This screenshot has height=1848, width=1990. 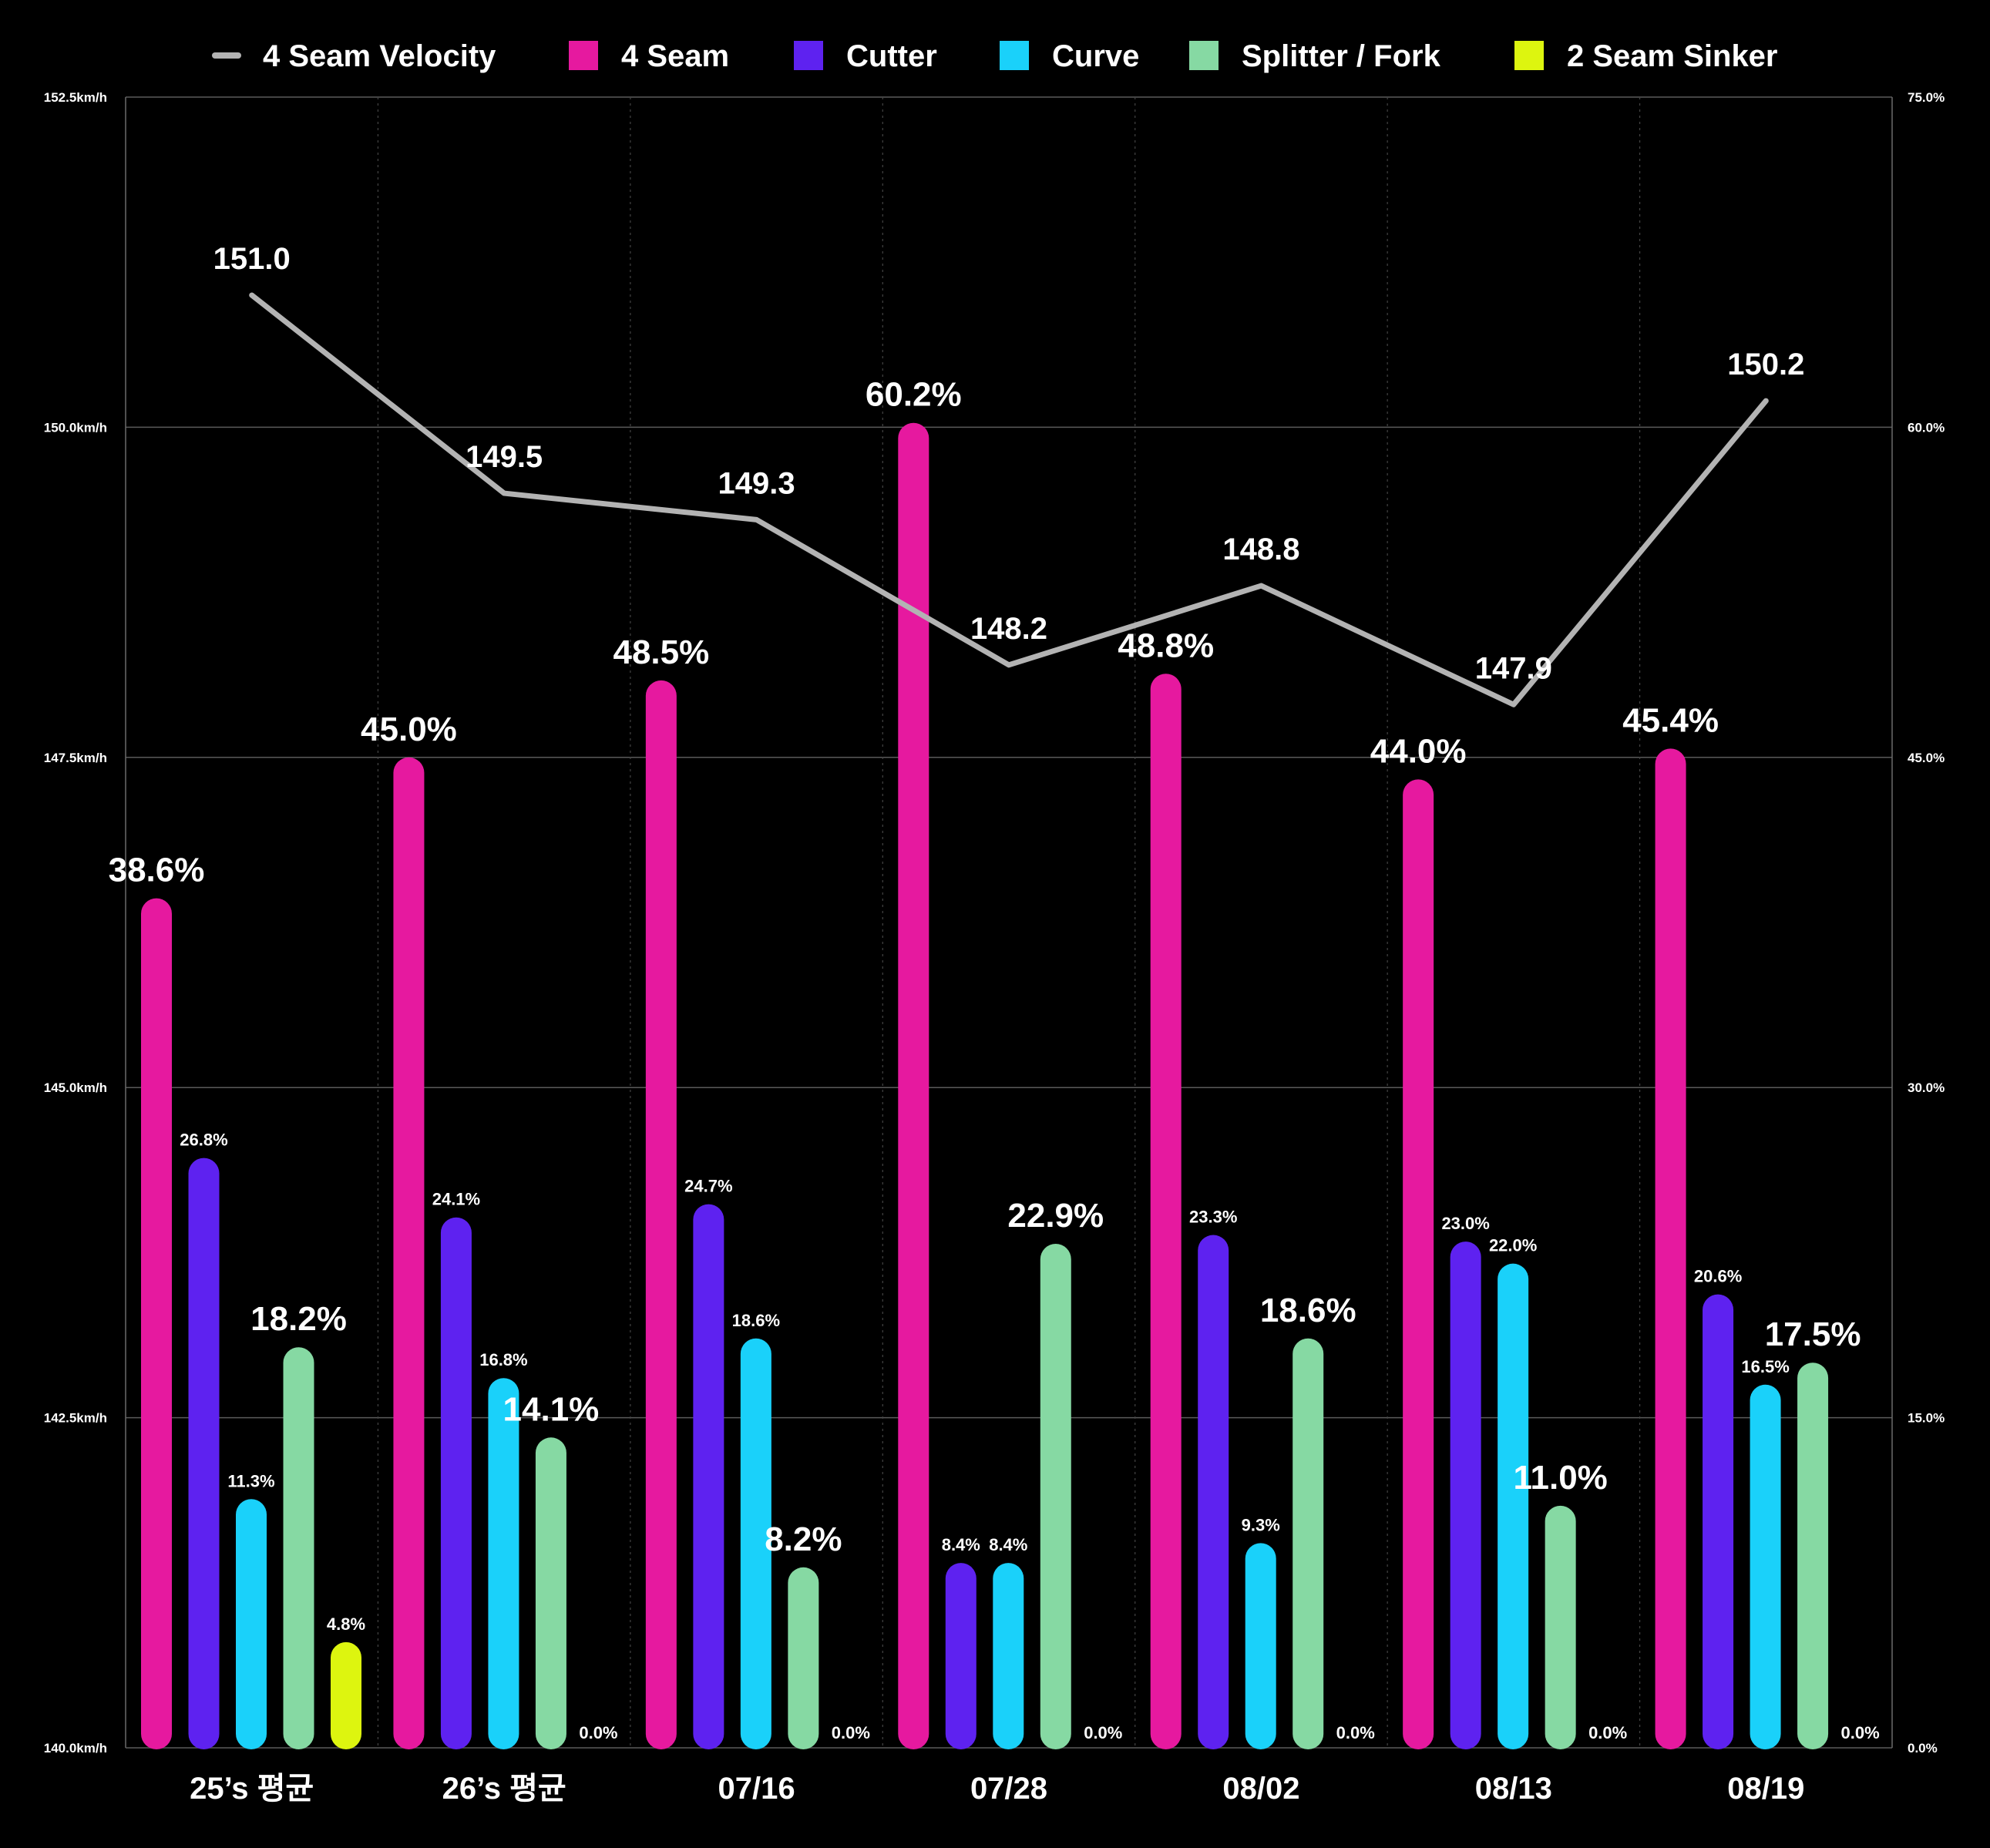 What do you see at coordinates (1813, 1334) in the screenshot?
I see `bar-label-splitter-fork: 17.5%` at bounding box center [1813, 1334].